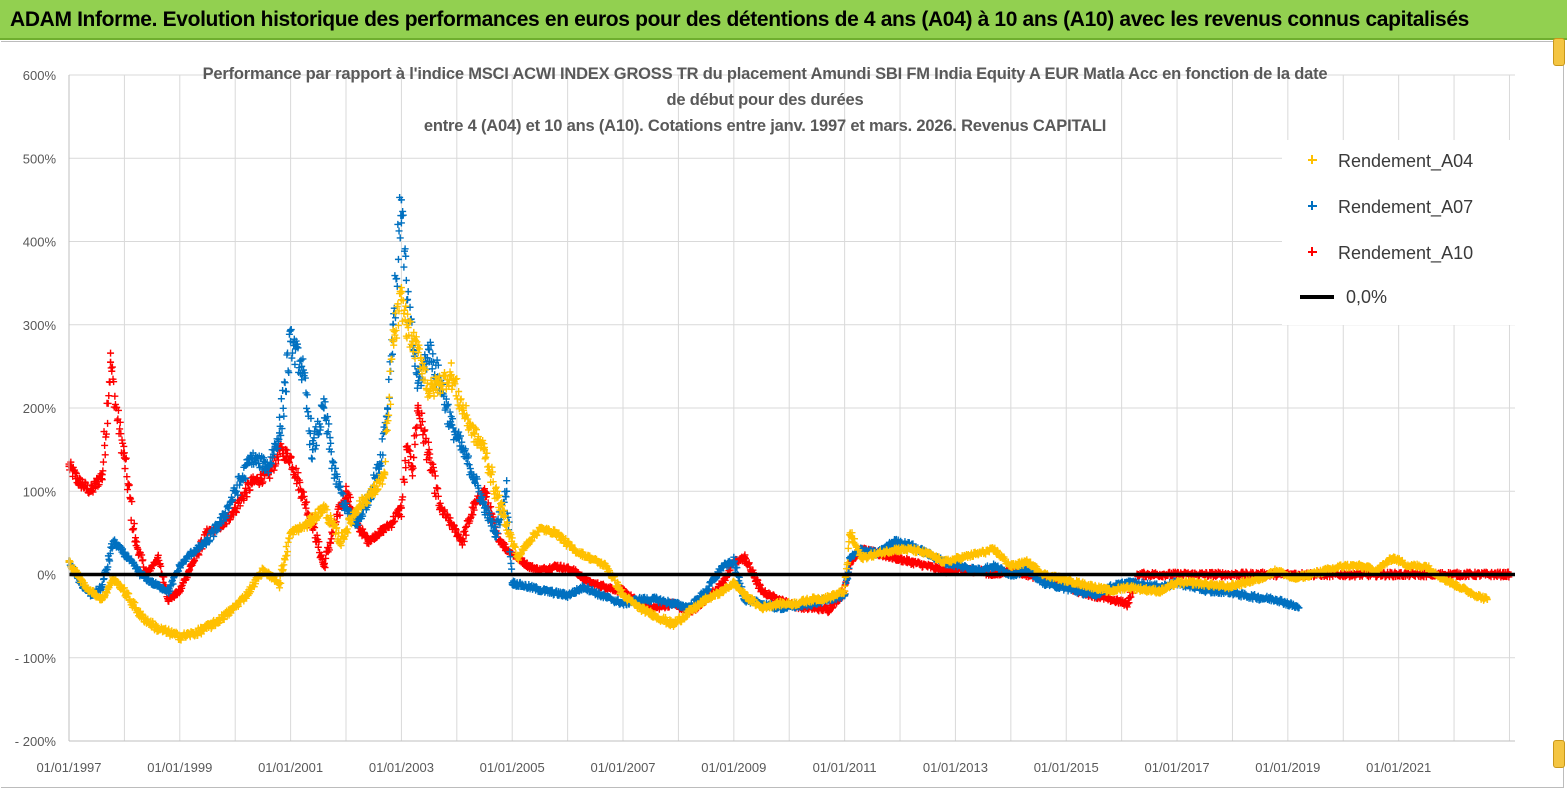  Describe the element at coordinates (1066, 767) in the screenshot. I see `x-tick-label: 01/01/2015` at that location.